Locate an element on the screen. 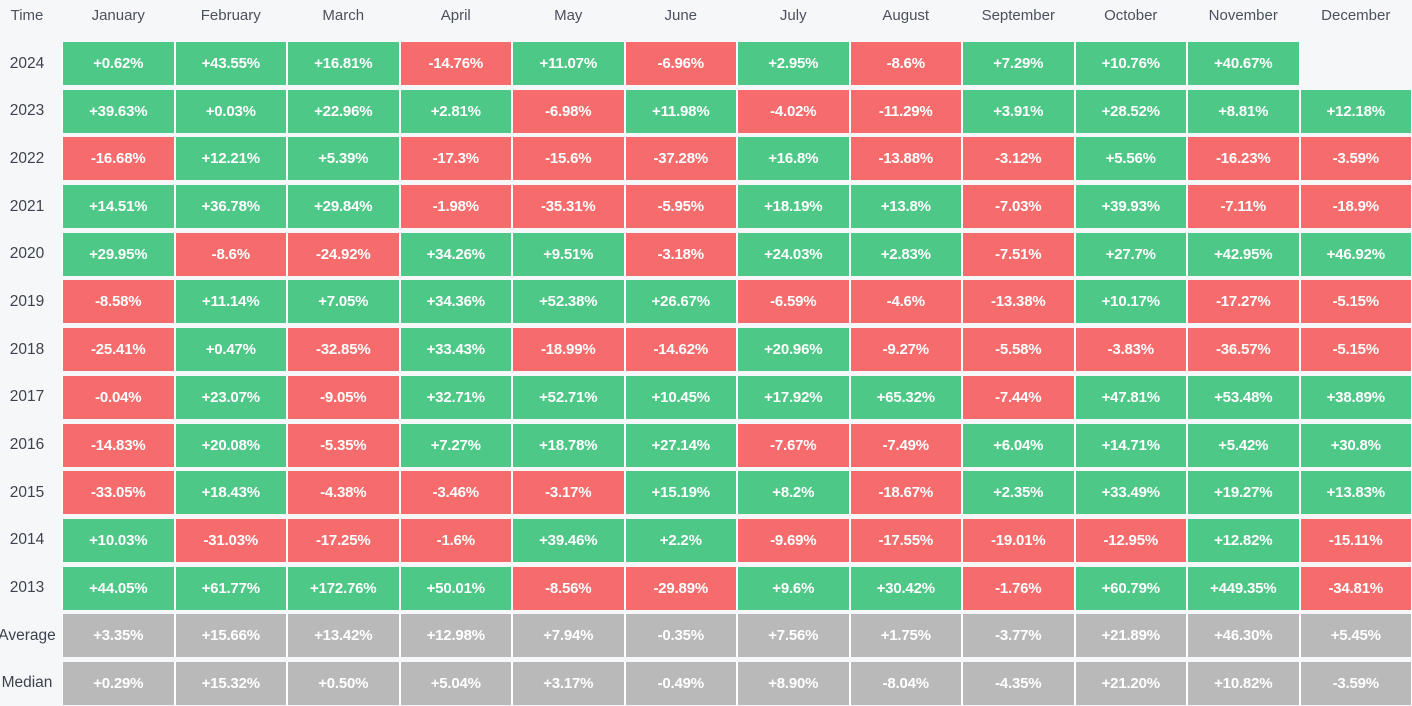 Image resolution: width=1412 pixels, height=706 pixels. return-cell-average-january: +3.35% is located at coordinates (118, 636).